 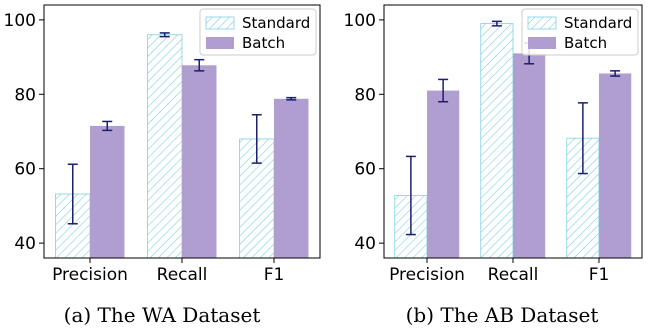 What do you see at coordinates (199, 65) in the screenshot?
I see `error-bar-batch-recall` at bounding box center [199, 65].